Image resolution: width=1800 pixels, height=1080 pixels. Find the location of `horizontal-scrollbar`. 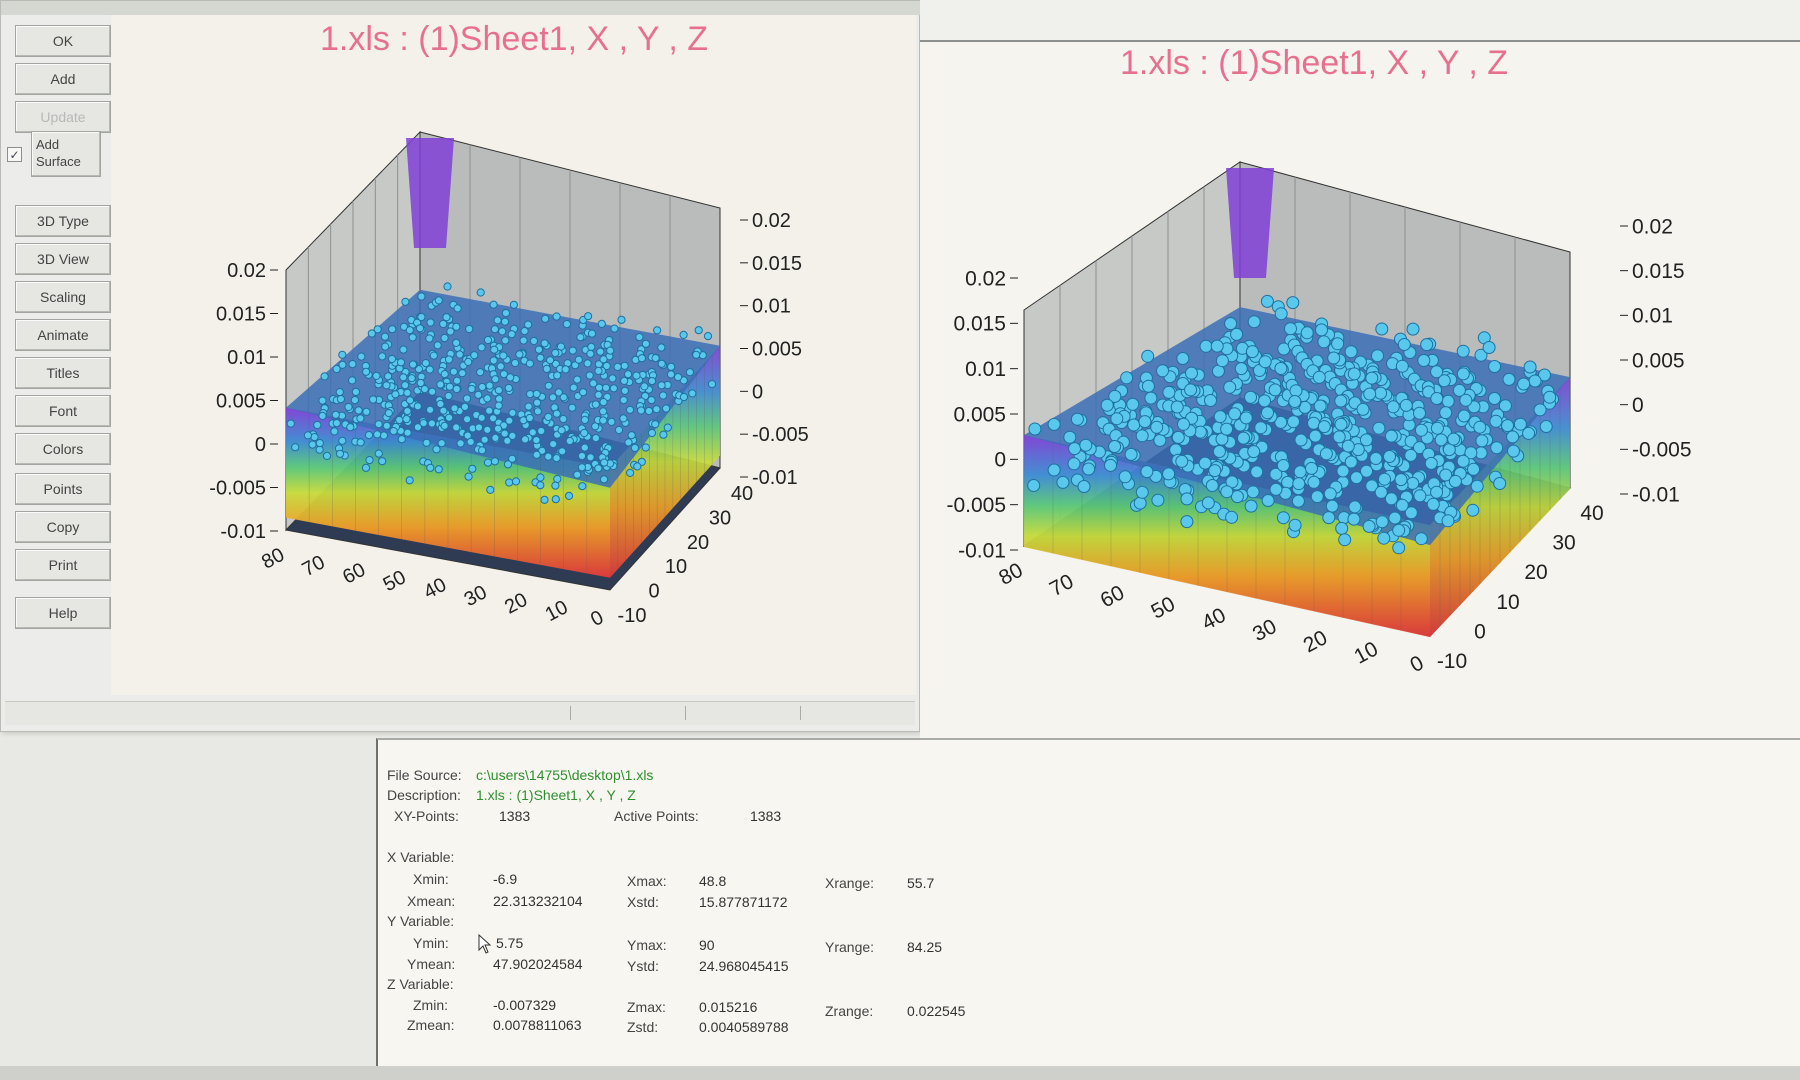

horizontal-scrollbar is located at coordinates (460, 713).